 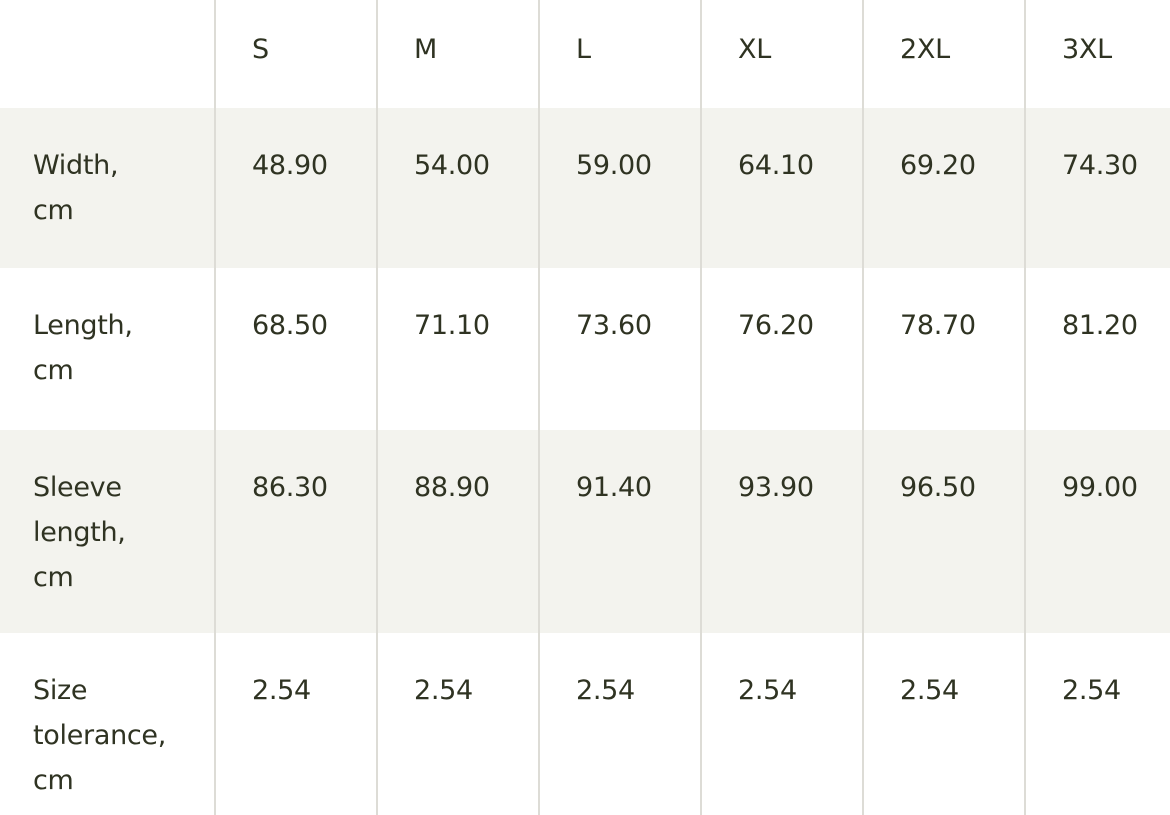 I want to click on row-label: Width, cm, so click(x=107, y=188).